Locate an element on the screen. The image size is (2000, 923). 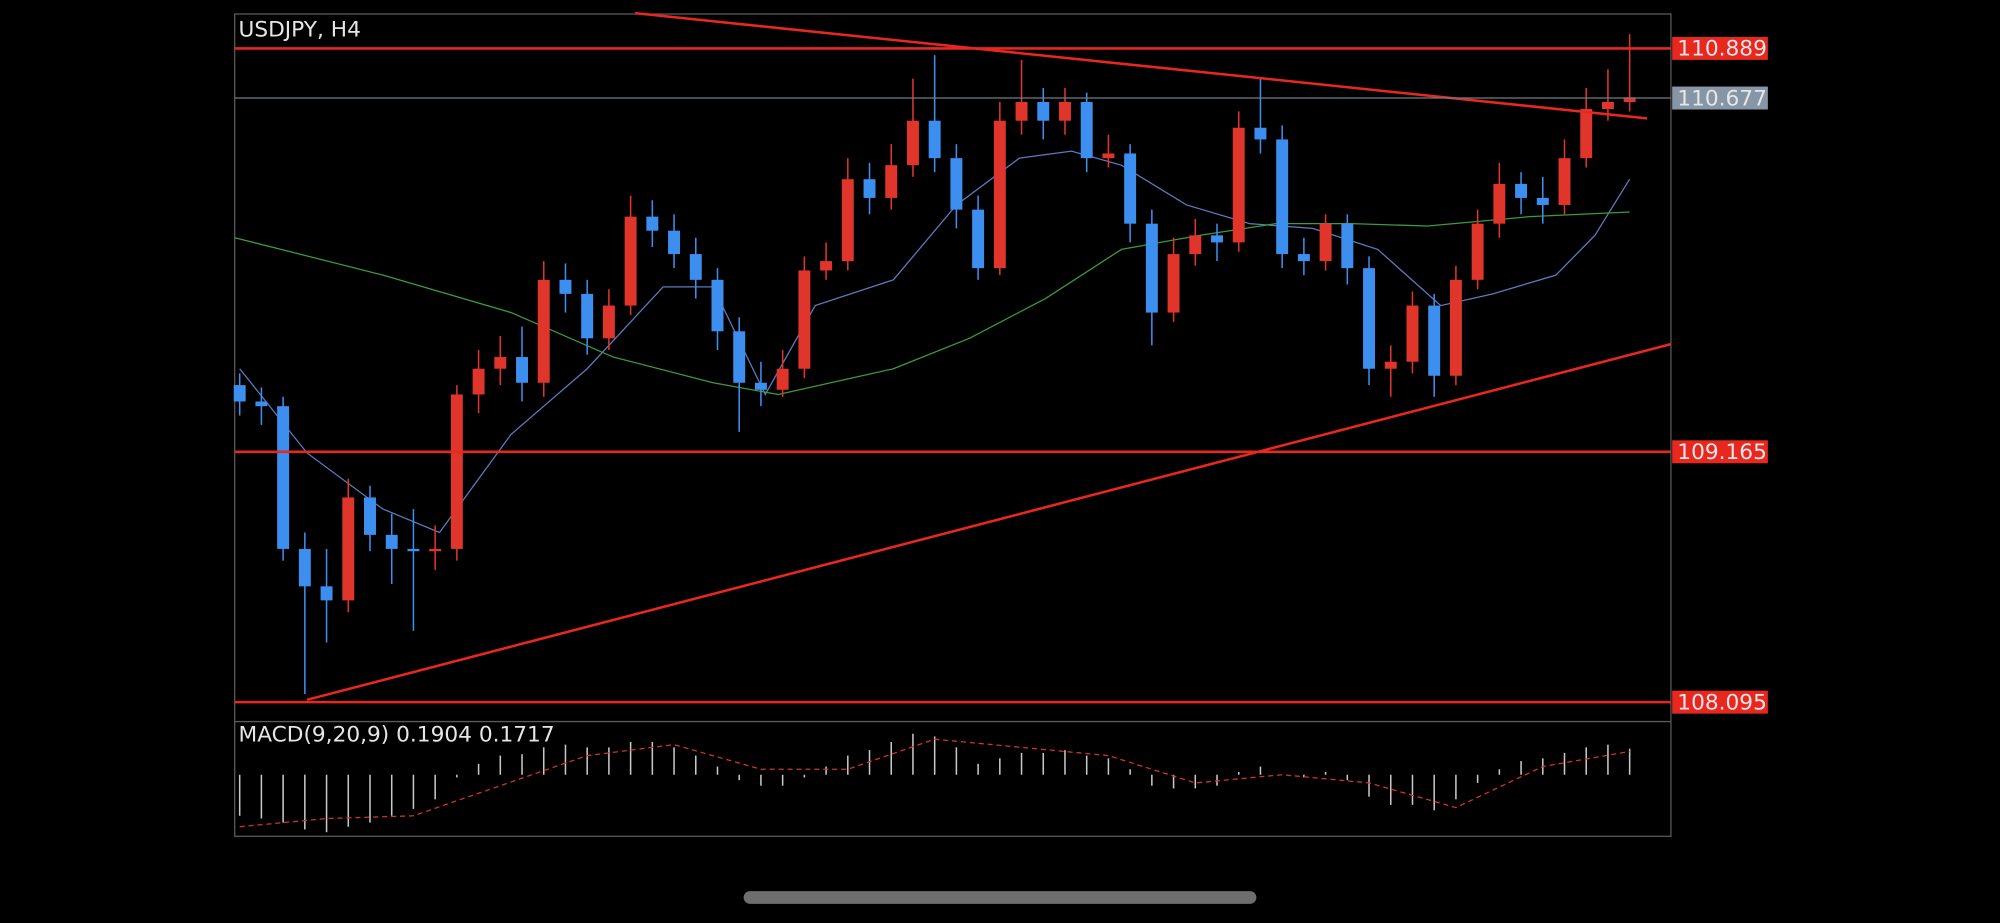
moving-average is located at coordinates (932, 303).